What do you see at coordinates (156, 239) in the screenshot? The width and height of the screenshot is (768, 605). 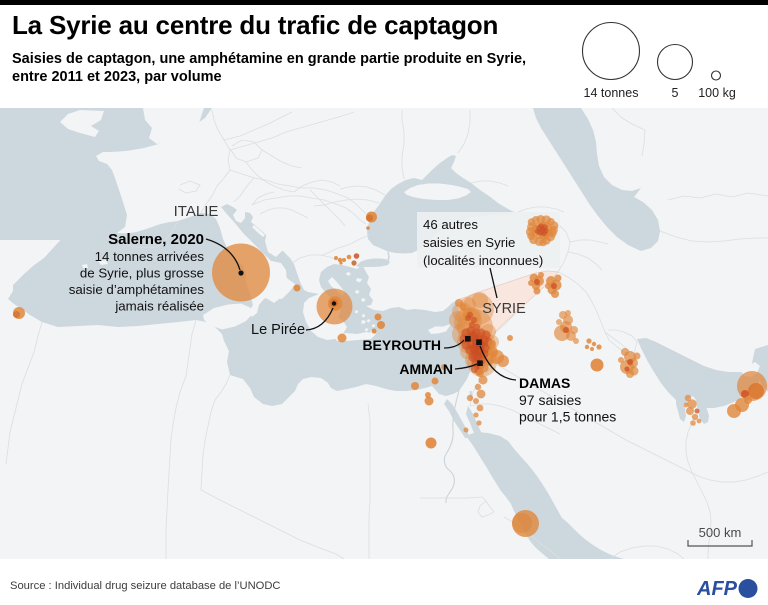 I see `svg-text: Salerne, 2020` at bounding box center [156, 239].